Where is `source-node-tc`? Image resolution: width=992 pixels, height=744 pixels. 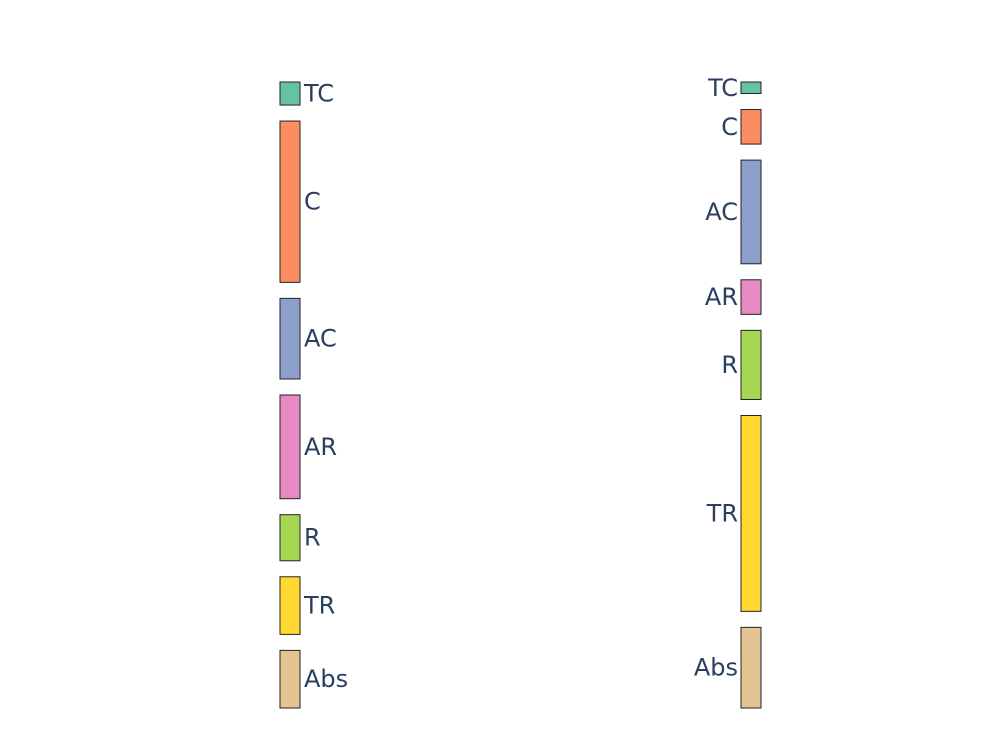 source-node-tc is located at coordinates (290, 93).